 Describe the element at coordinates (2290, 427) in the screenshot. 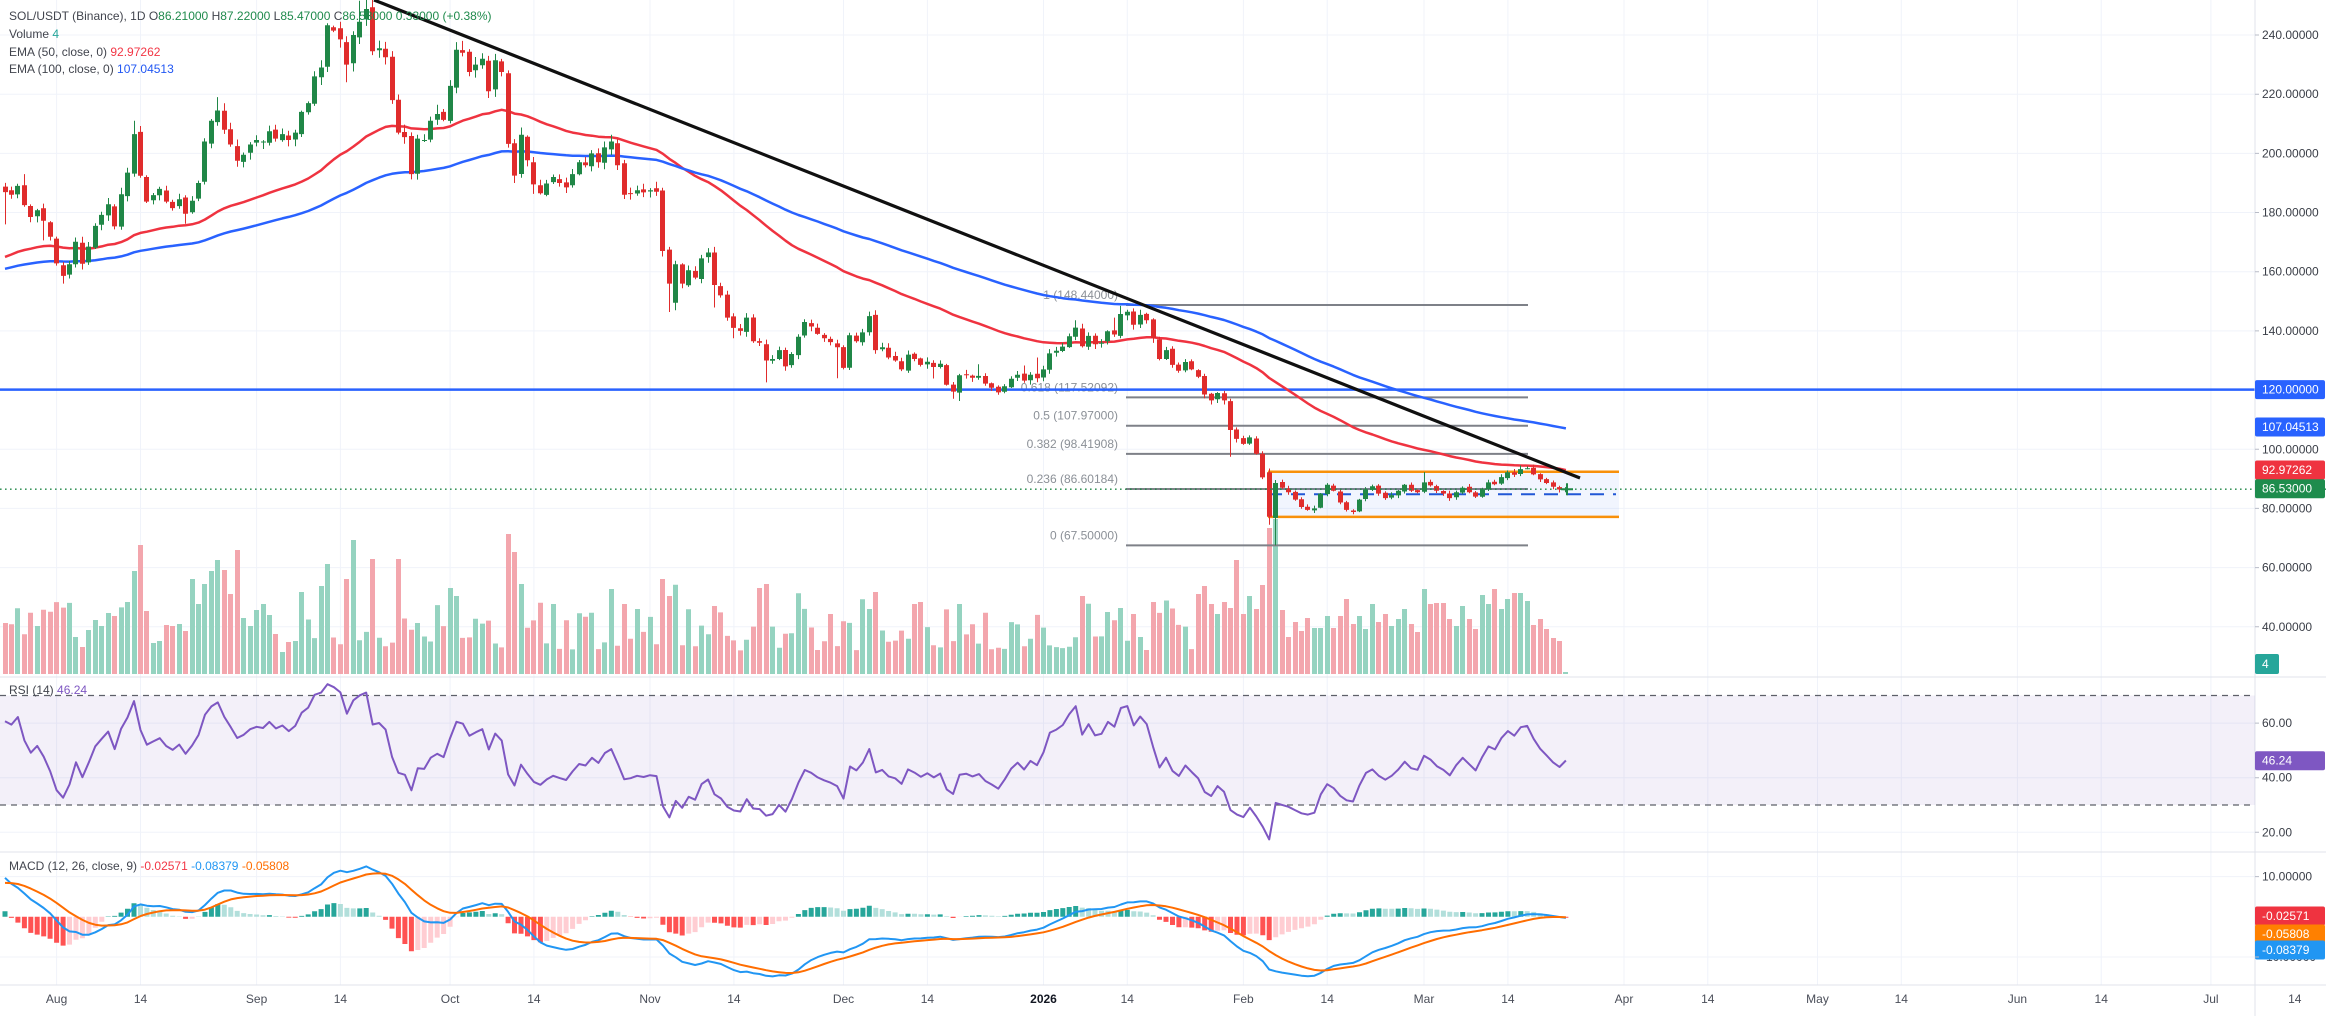

I see `svg-text: 107.04513` at that location.